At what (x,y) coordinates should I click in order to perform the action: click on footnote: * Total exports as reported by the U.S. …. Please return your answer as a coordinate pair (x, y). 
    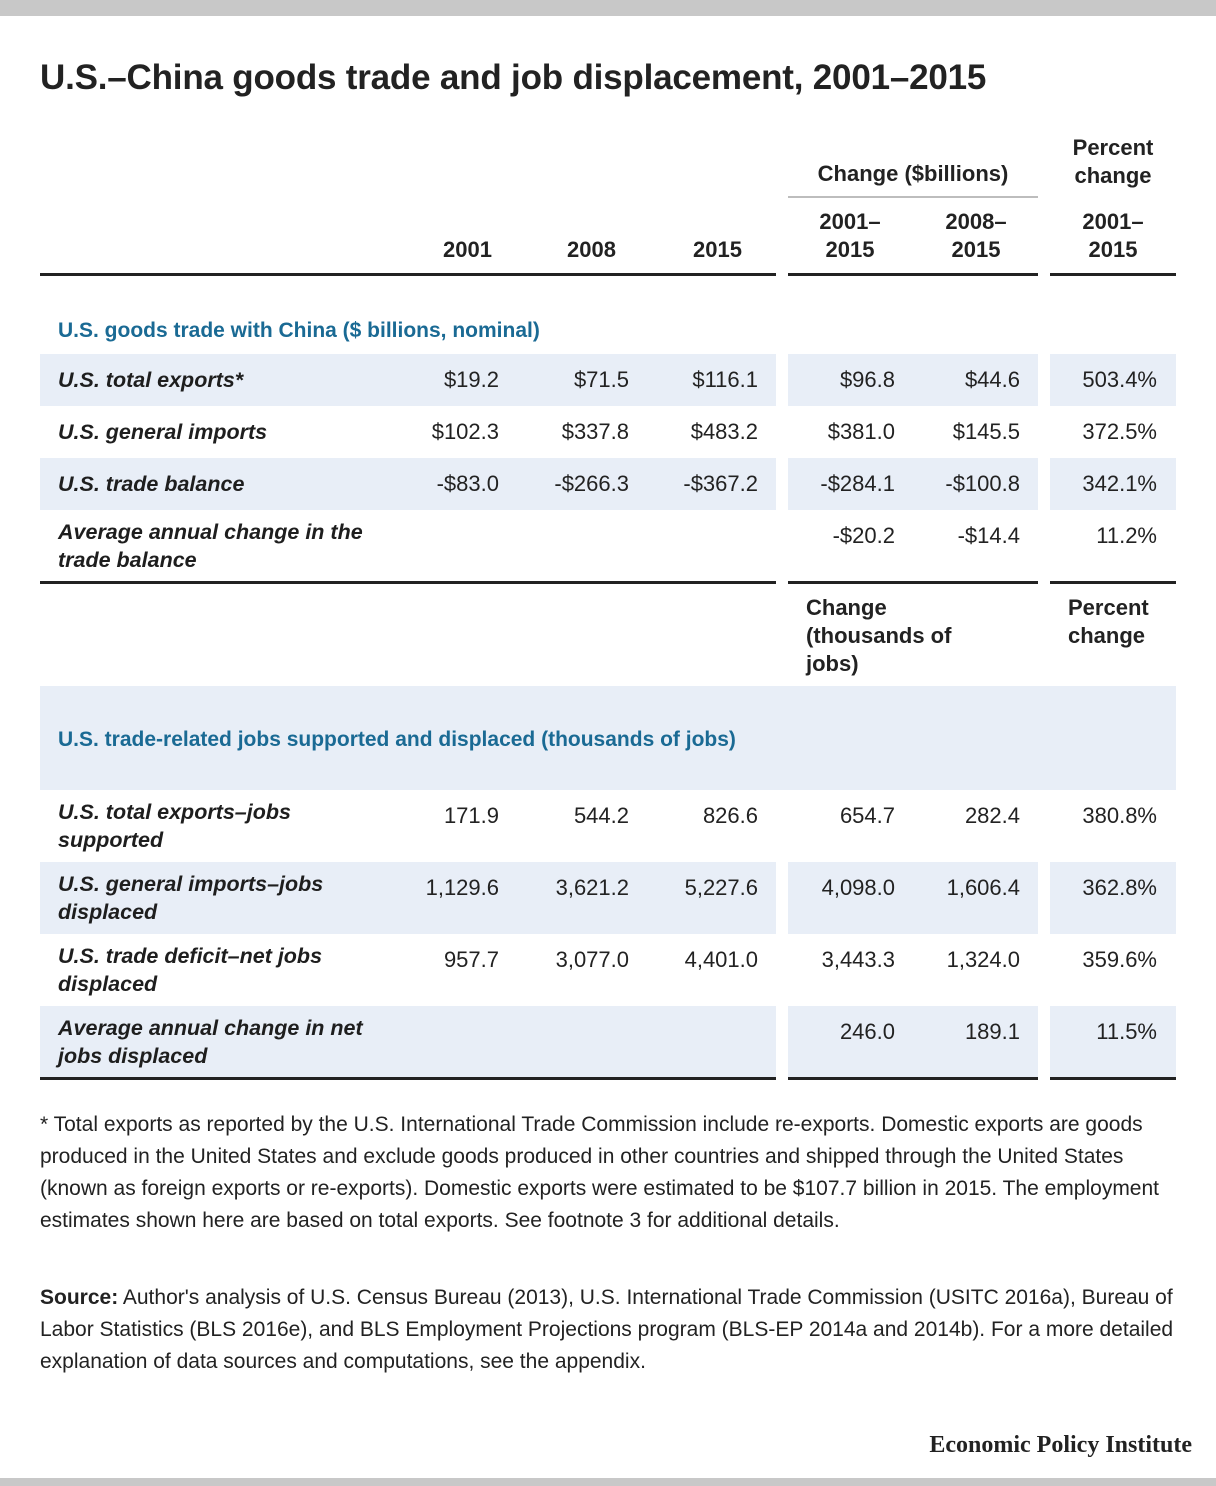
    Looking at the image, I should click on (599, 1172).